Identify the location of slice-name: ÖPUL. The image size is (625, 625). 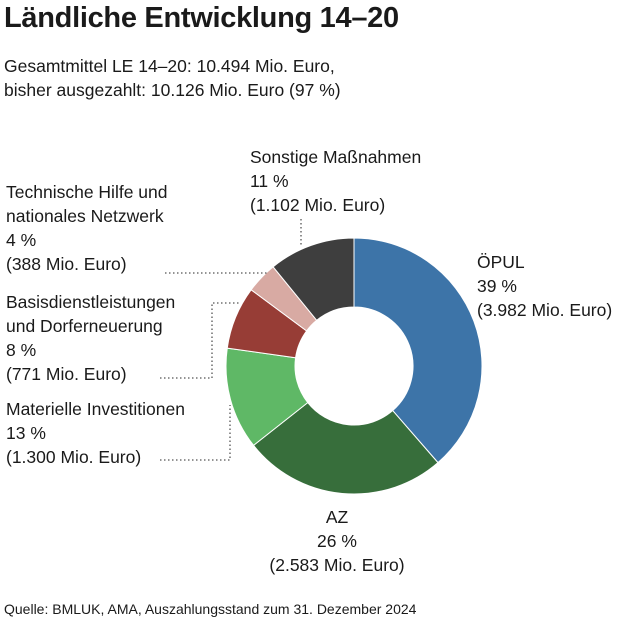
(501, 262).